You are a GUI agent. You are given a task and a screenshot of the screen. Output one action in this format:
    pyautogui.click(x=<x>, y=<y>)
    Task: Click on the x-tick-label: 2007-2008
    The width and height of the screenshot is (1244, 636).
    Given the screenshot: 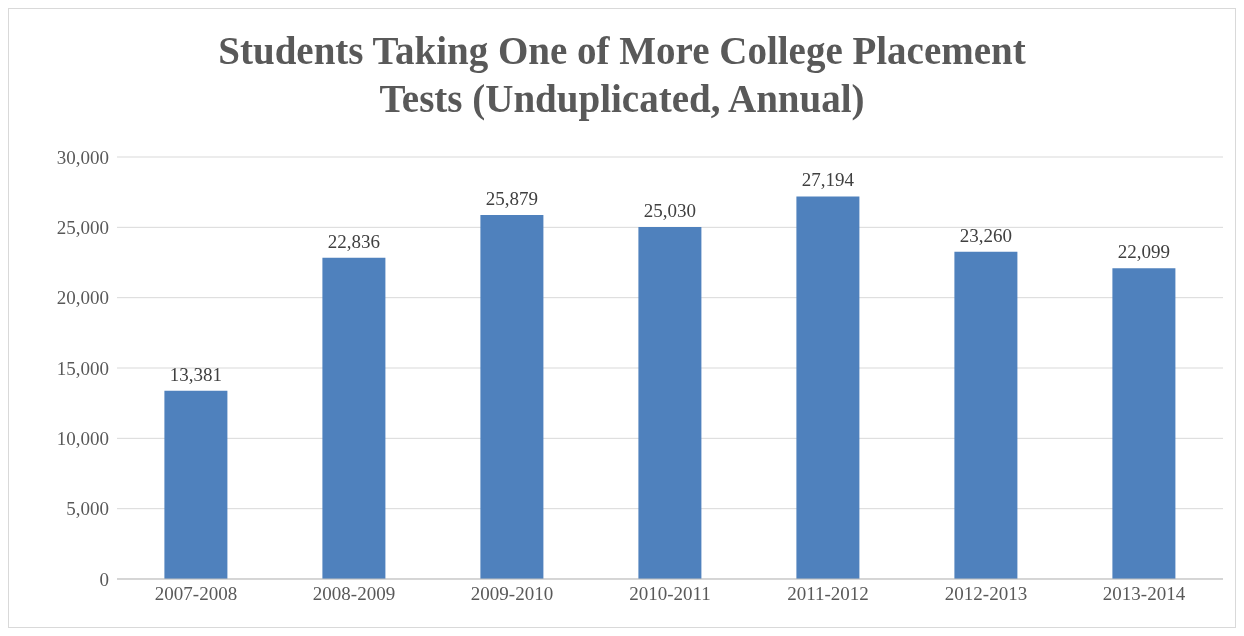 What is the action you would take?
    pyautogui.click(x=196, y=594)
    